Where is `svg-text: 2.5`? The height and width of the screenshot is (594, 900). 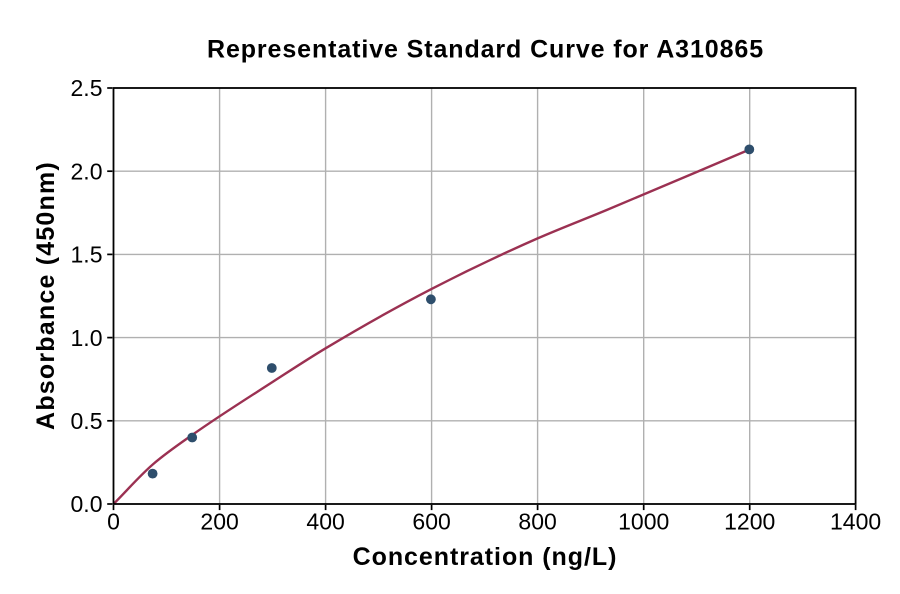
svg-text: 2.5 is located at coordinates (87, 88).